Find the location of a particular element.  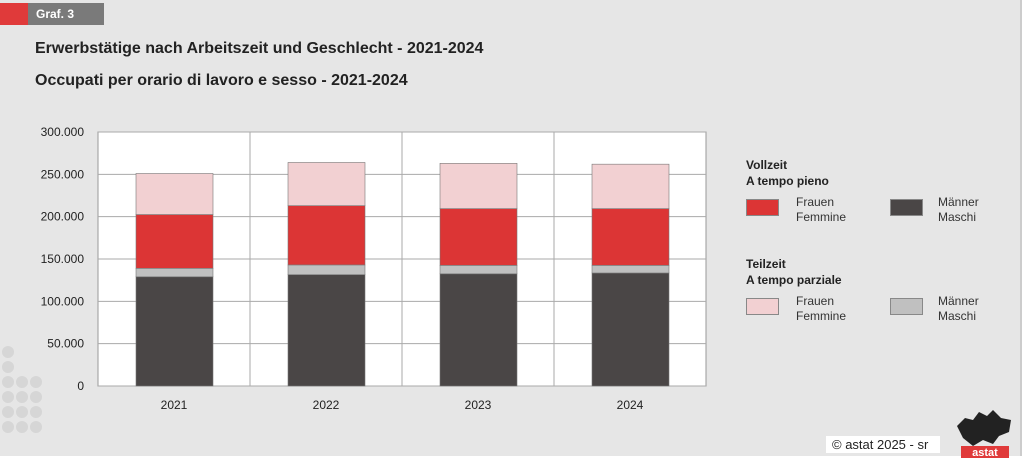

x-tick-label: 2021 is located at coordinates (174, 405).